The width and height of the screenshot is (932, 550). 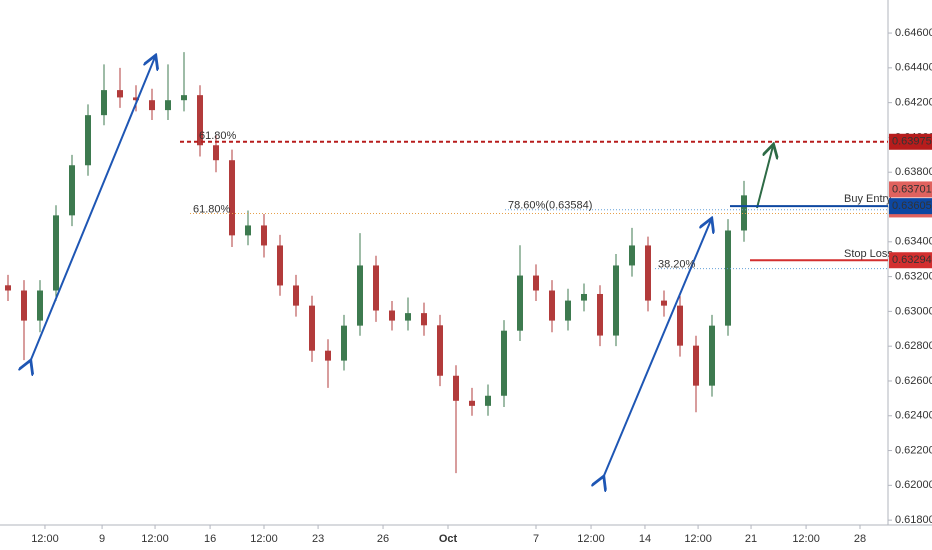 I want to click on y-tick-label: 0.61800, so click(x=913, y=520).